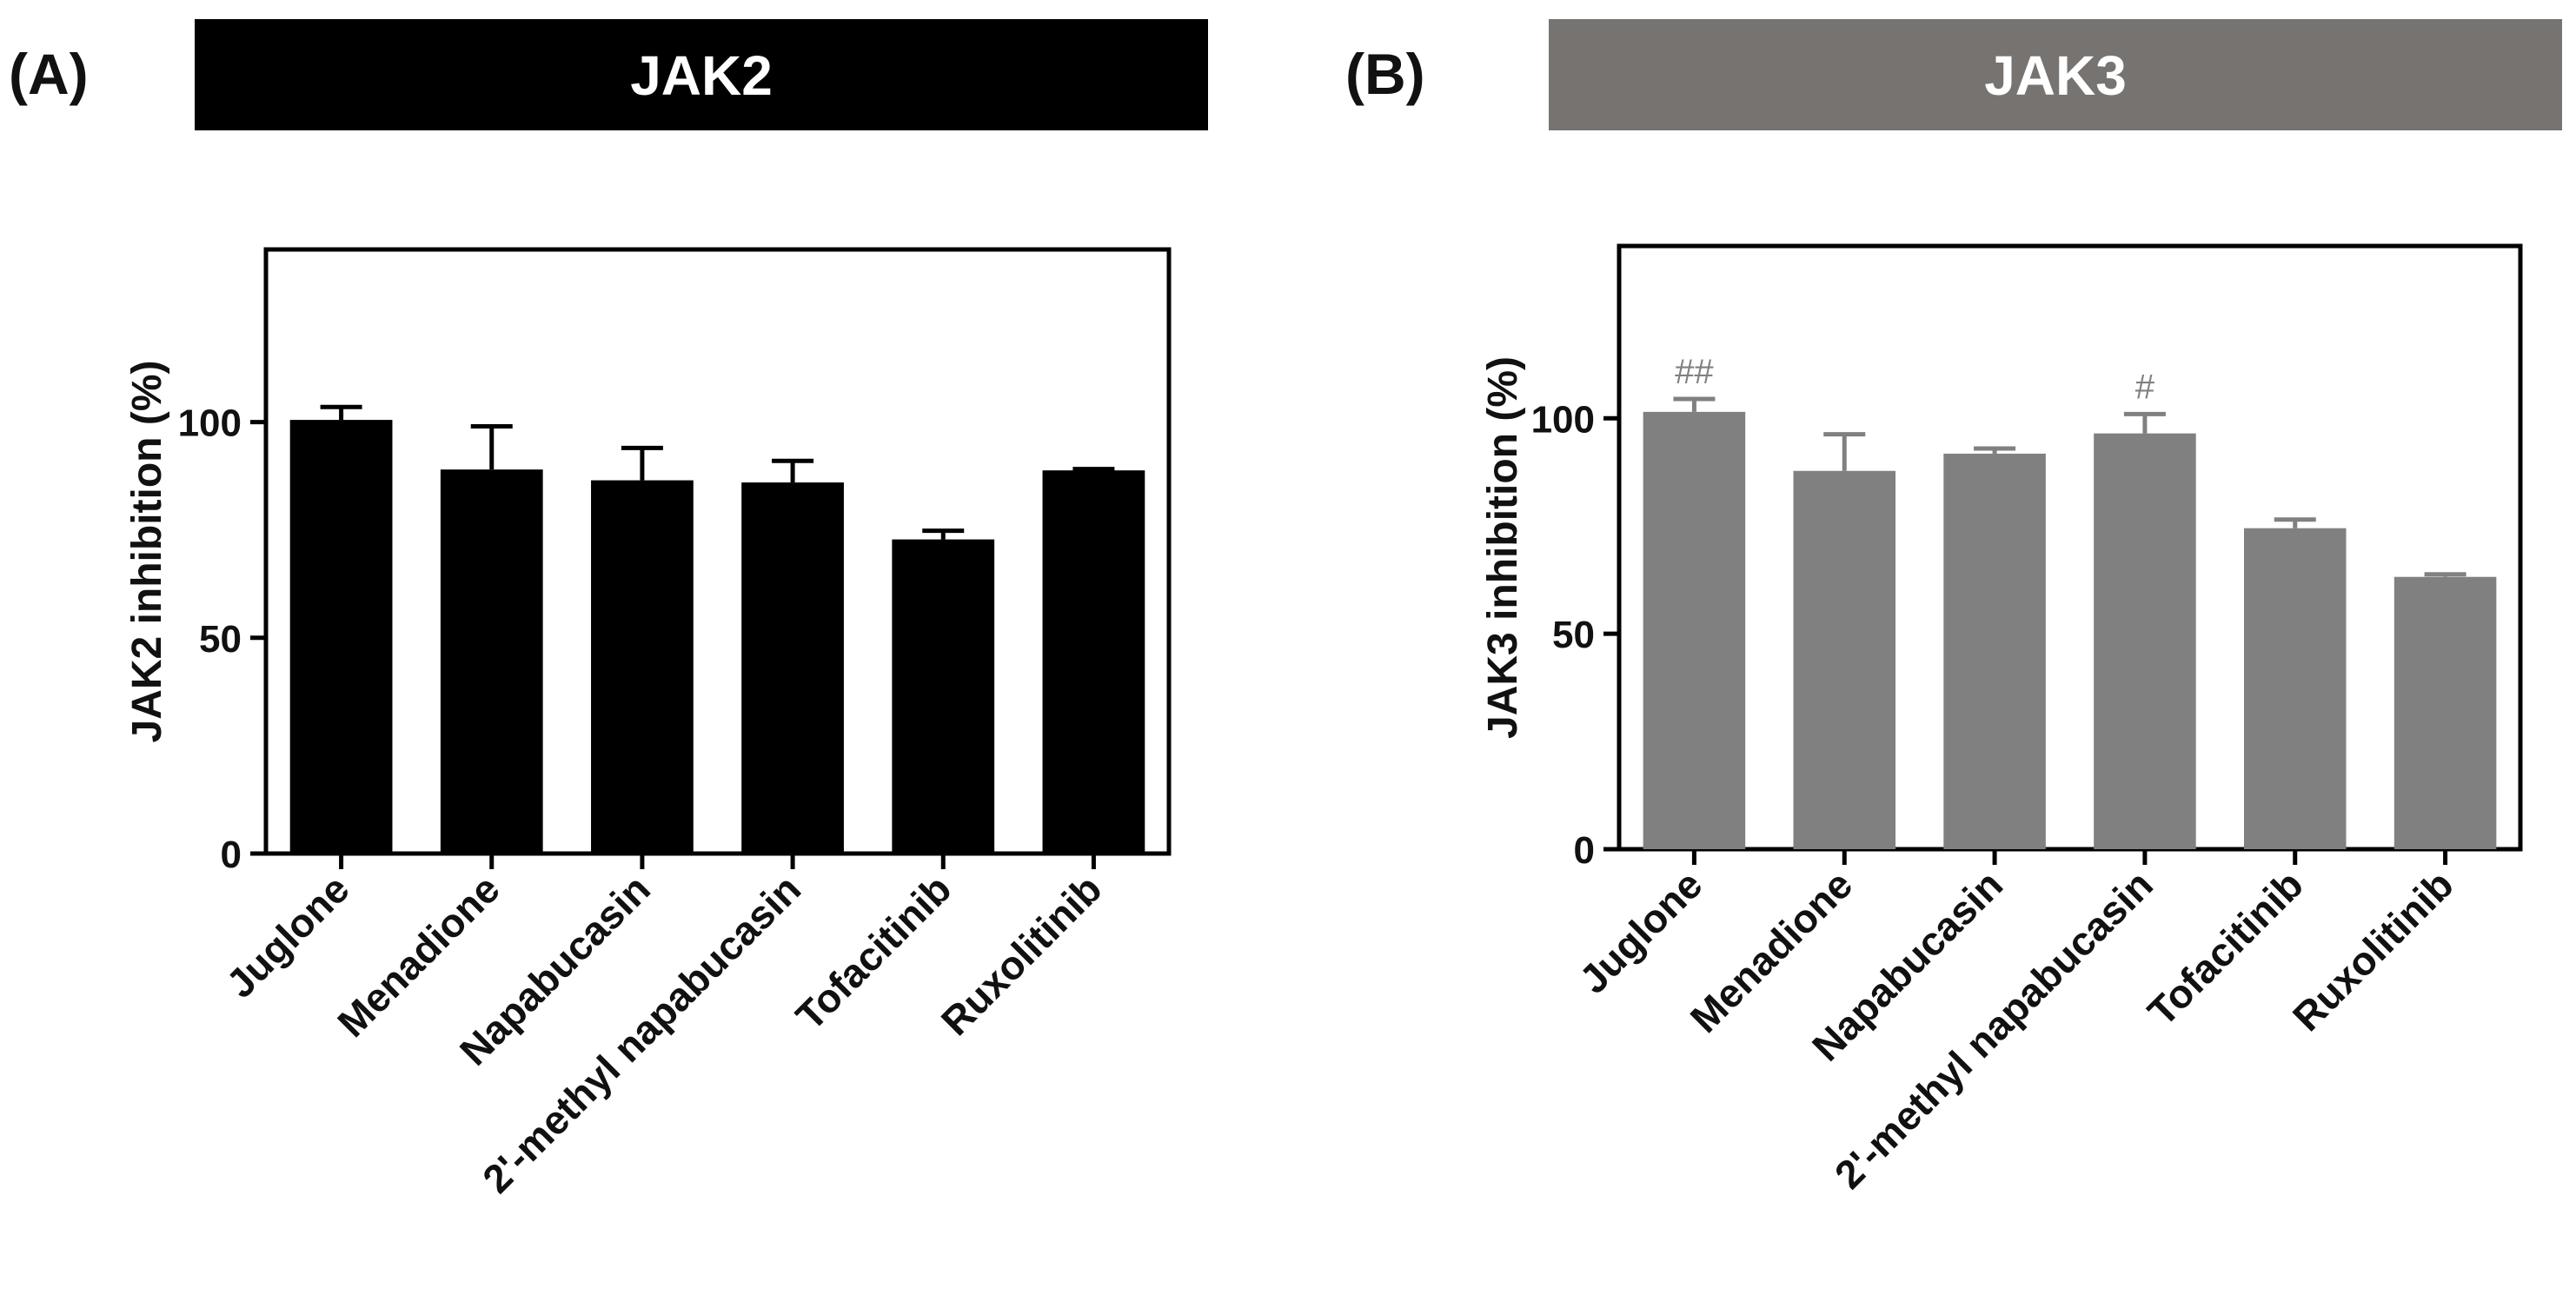 The width and height of the screenshot is (2576, 1309). Describe the element at coordinates (1385, 74) in the screenshot. I see `panel-b-letter: (B)` at that location.